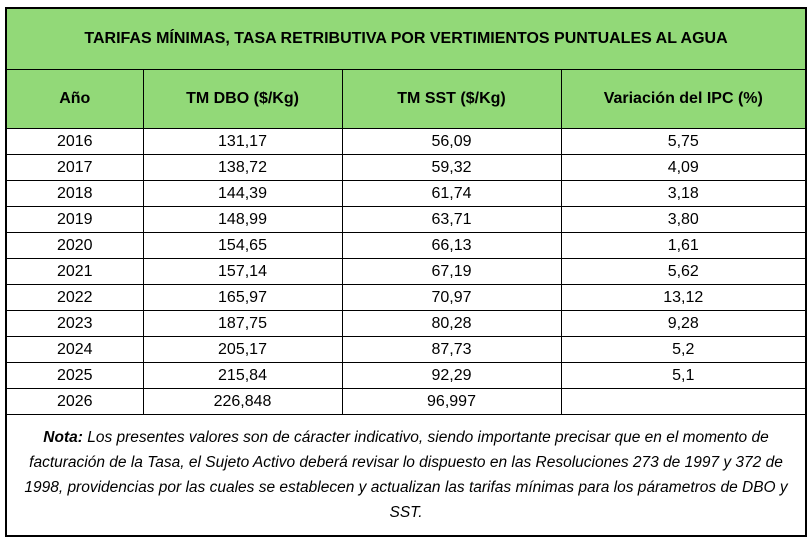  Describe the element at coordinates (242, 323) in the screenshot. I see `cell-tm-dbo: 187,75` at that location.